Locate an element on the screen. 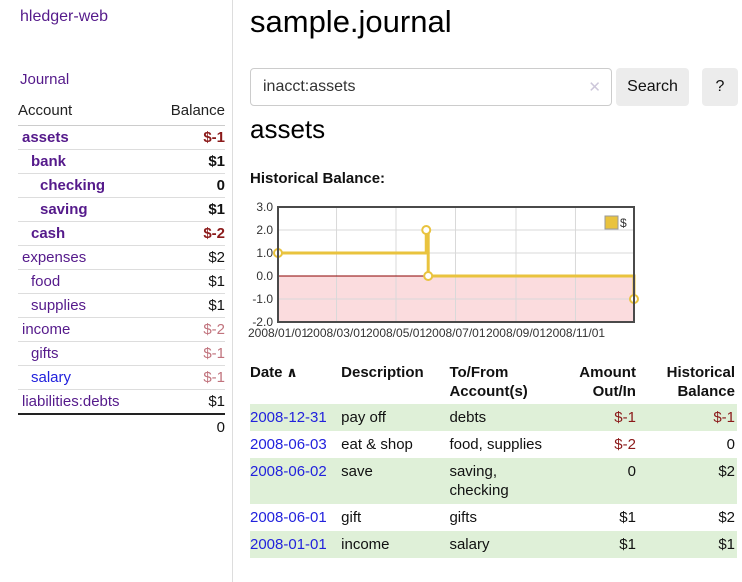 The width and height of the screenshot is (742, 582). register-col-header: To/From Account(s) is located at coordinates (488, 382).